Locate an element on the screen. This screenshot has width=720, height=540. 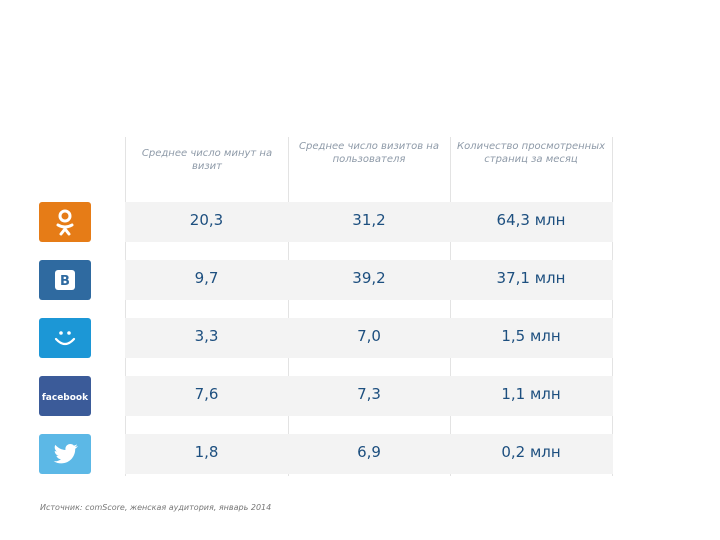
header-avg-visits: Среднее число визитов на пользователя is located at coordinates (369, 153).